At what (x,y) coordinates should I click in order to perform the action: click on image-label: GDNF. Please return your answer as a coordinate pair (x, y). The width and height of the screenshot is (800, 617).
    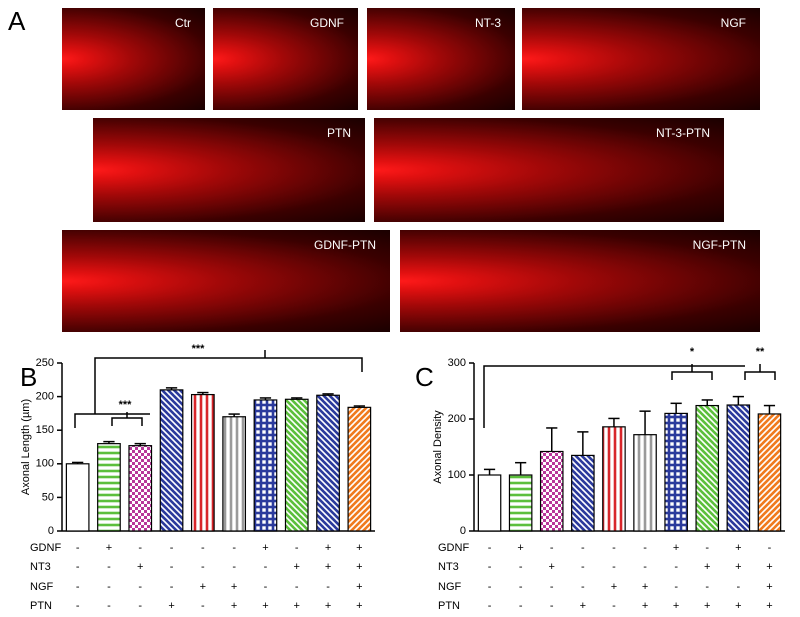
    Looking at the image, I should click on (327, 23).